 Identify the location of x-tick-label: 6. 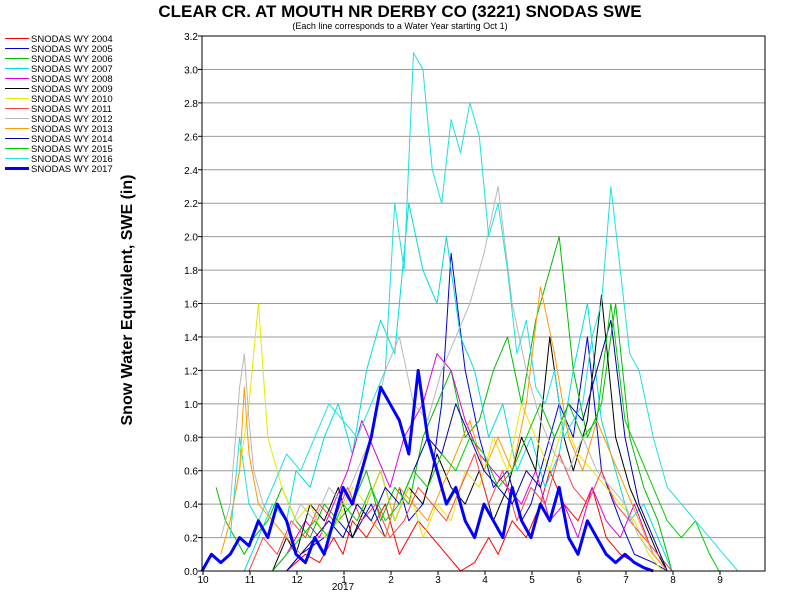
(579, 580).